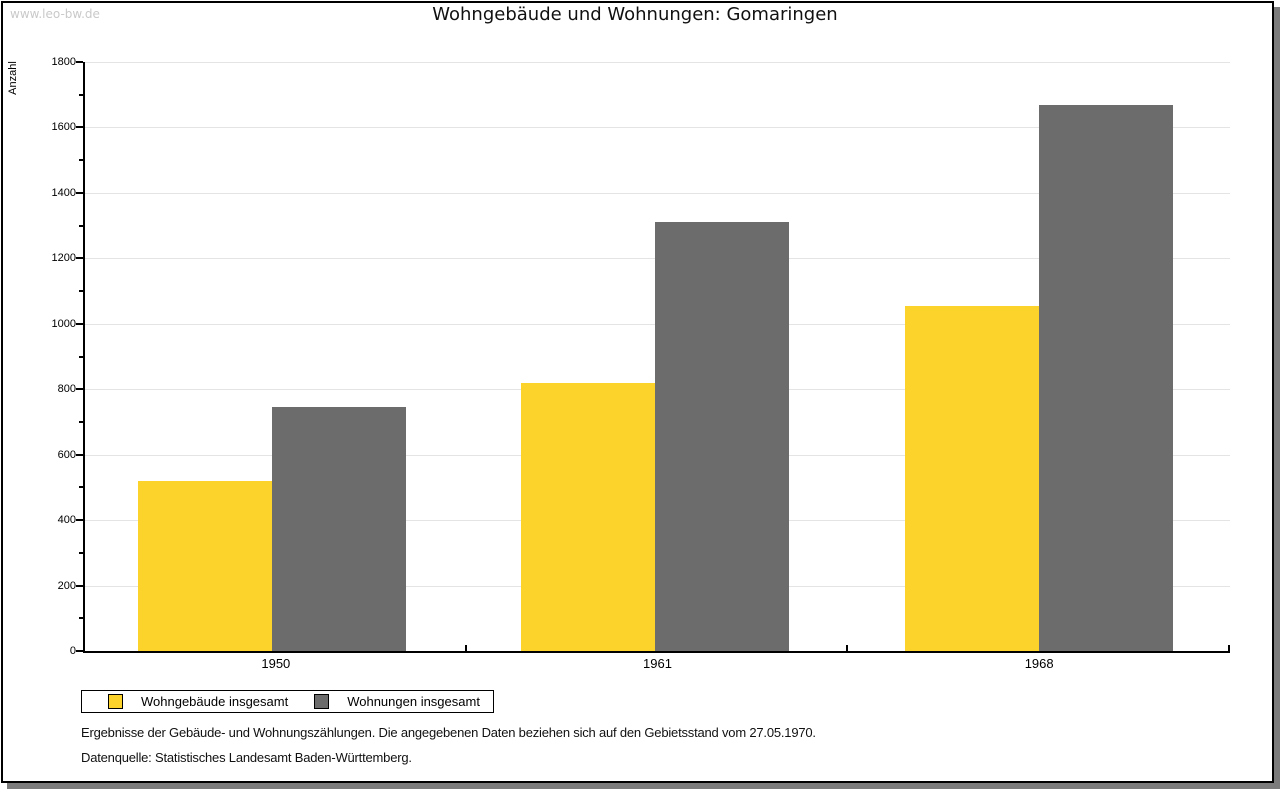  I want to click on bar-wohnungen-1961, so click(722, 436).